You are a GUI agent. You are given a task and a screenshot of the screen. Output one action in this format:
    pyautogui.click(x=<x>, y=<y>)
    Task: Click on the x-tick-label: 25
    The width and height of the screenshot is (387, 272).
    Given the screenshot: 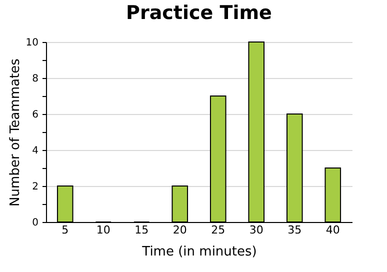 What is the action you would take?
    pyautogui.click(x=218, y=230)
    